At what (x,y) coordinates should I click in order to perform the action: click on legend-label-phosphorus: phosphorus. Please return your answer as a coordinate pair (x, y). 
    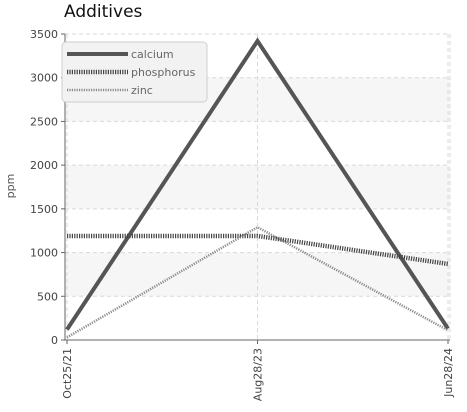
    Looking at the image, I should click on (163, 72).